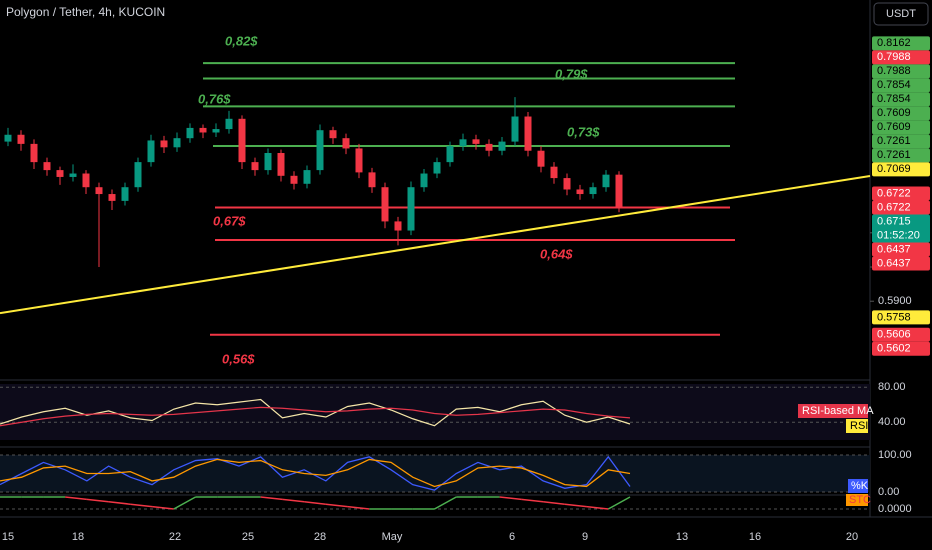 The image size is (932, 550). Describe the element at coordinates (583, 131) in the screenshot. I see `annotation: 0,73$` at that location.